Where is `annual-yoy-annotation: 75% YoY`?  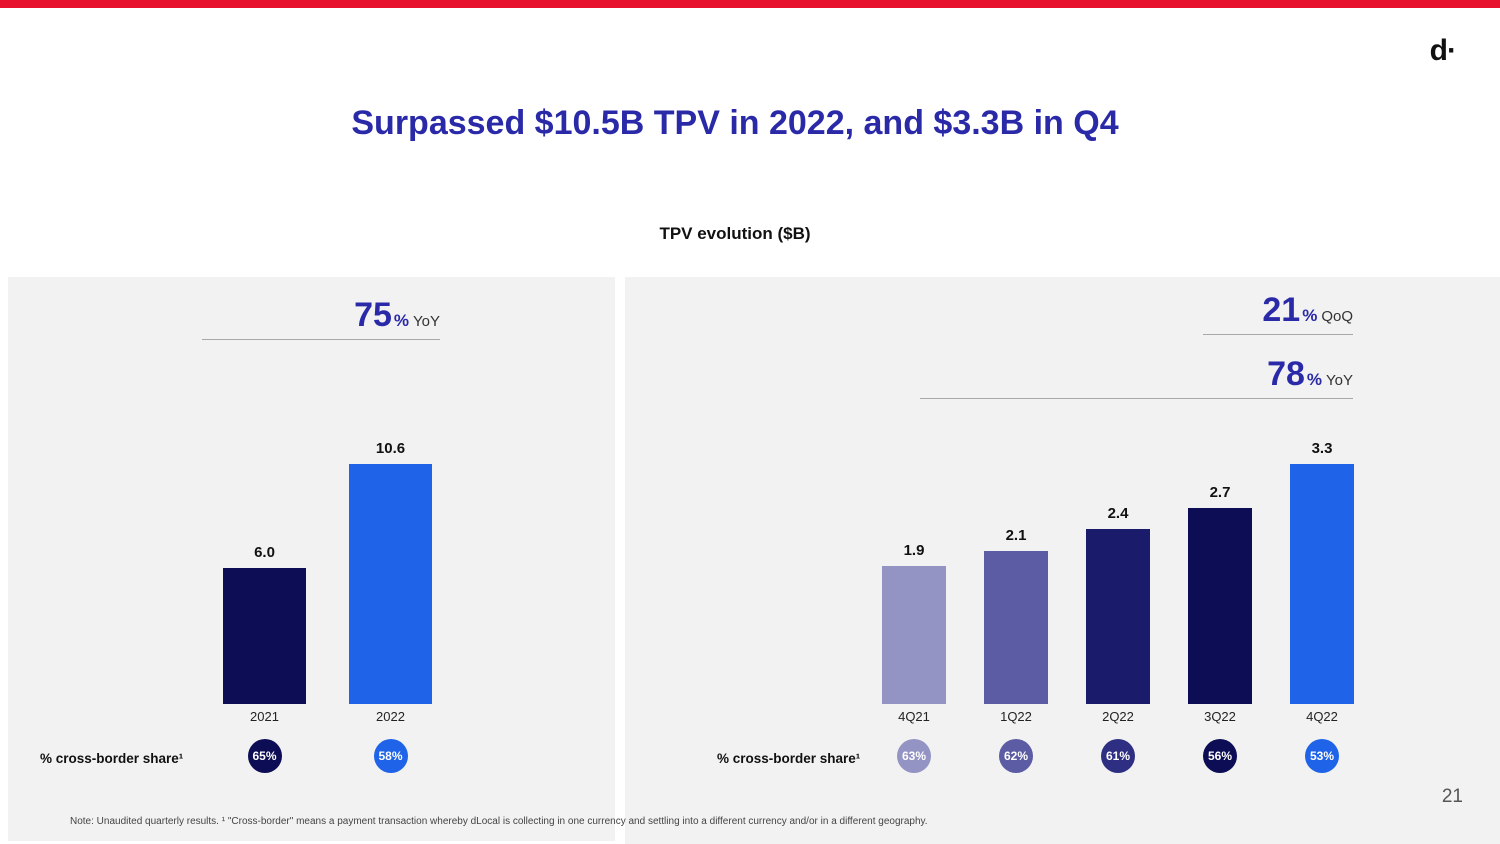
annual-yoy-annotation: 75% YoY is located at coordinates (321, 317).